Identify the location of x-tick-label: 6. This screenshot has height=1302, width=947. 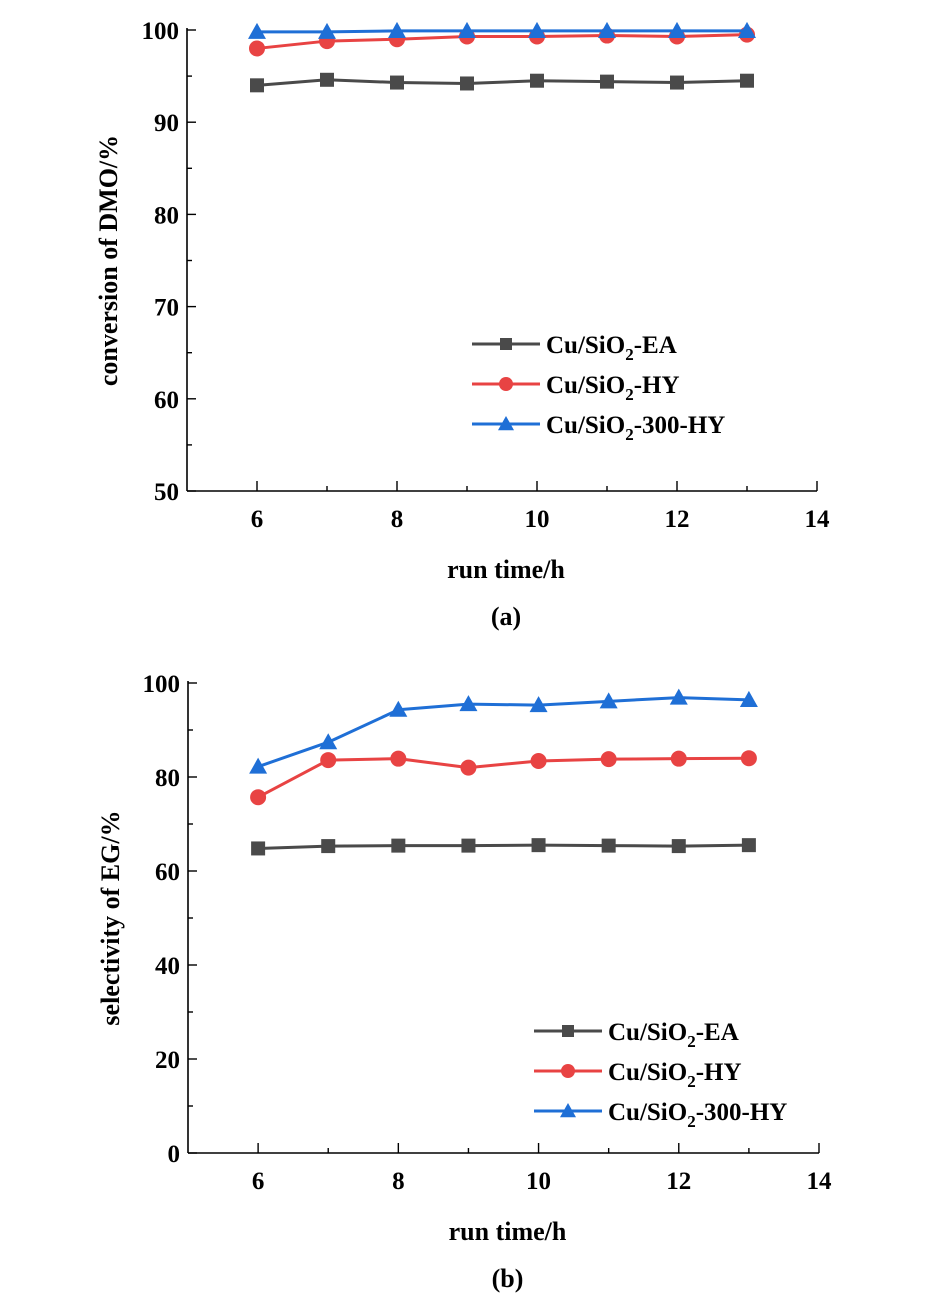
(257, 519).